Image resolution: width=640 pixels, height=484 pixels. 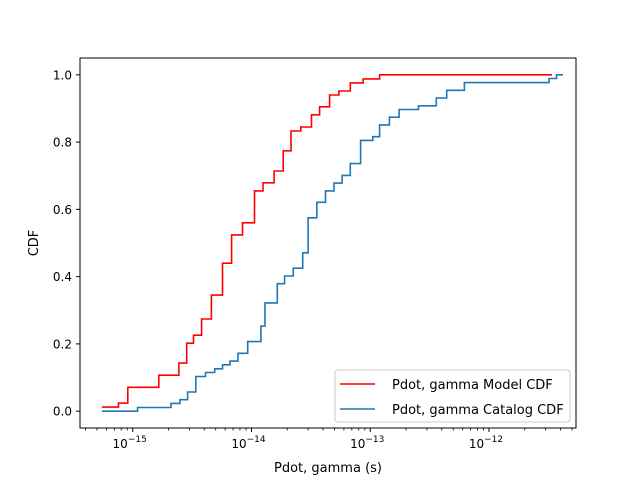 I want to click on y-tick-label: 0.2, so click(x=62, y=344).